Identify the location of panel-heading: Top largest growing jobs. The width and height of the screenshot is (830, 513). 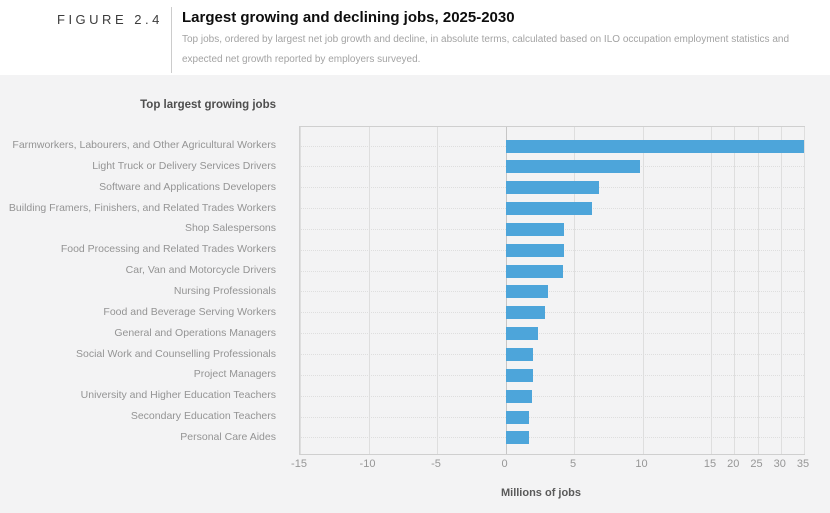
(208, 105).